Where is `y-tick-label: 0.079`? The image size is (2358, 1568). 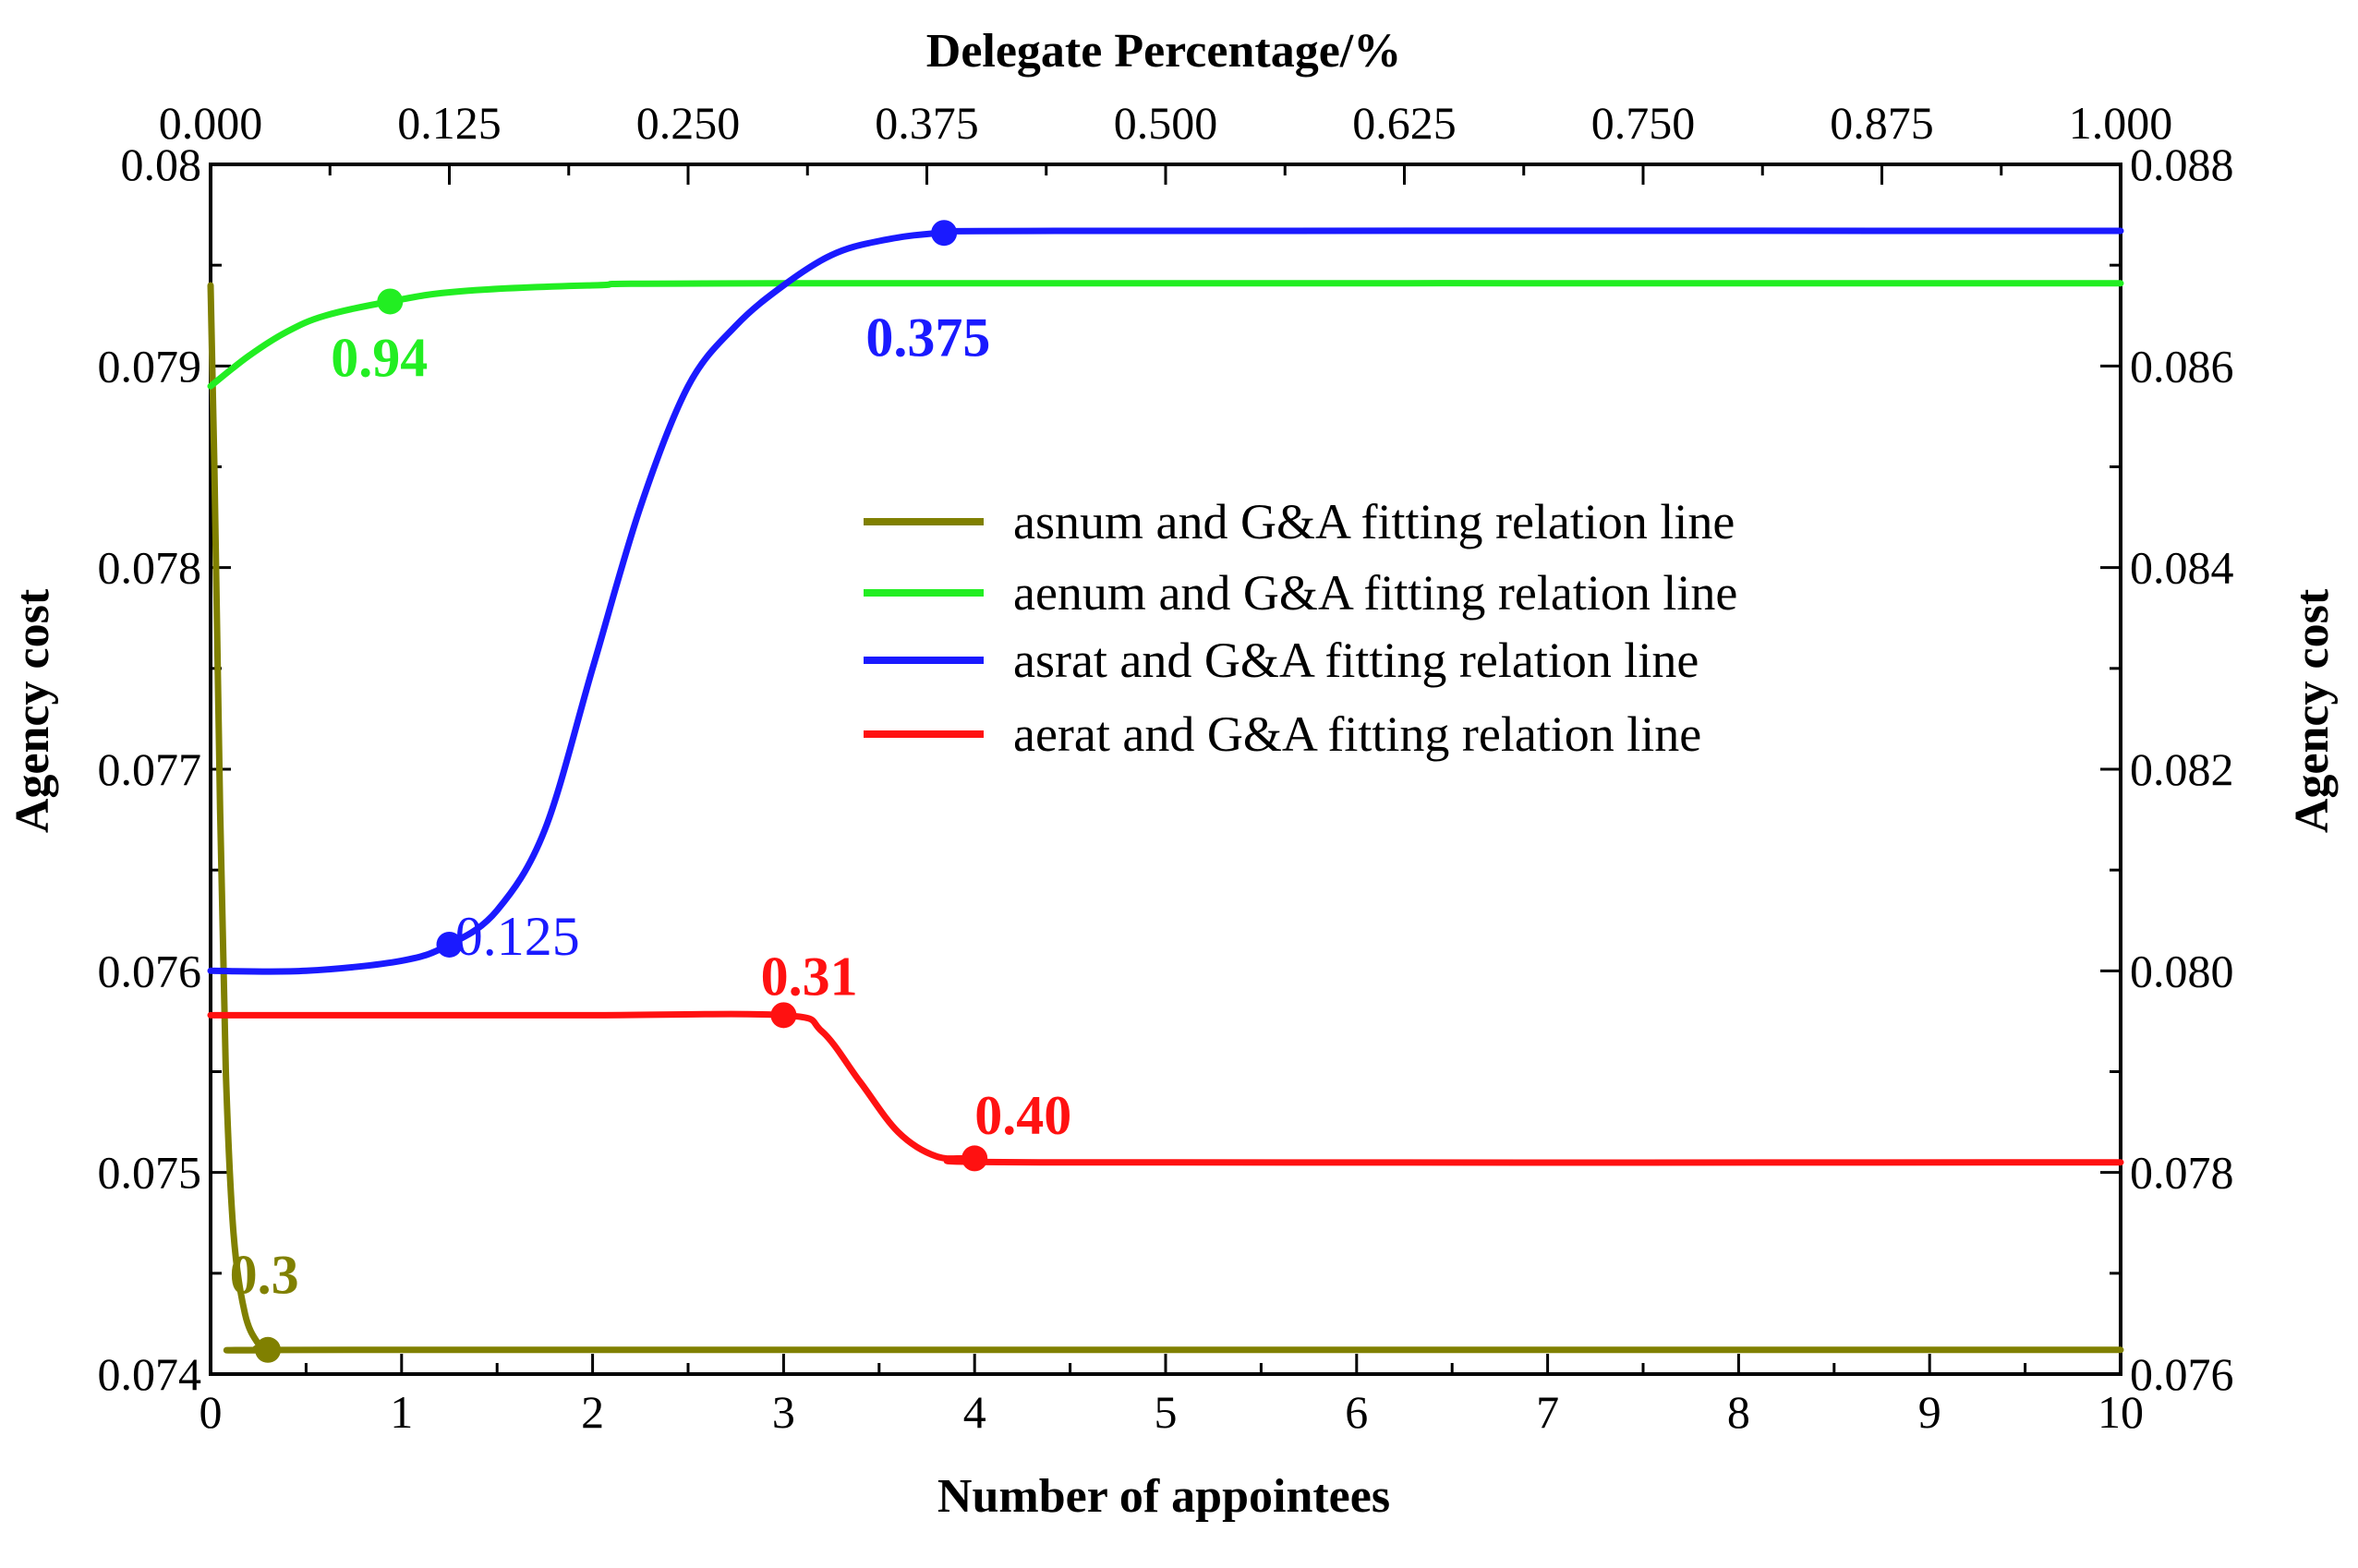
y-tick-label: 0.079 is located at coordinates (150, 366).